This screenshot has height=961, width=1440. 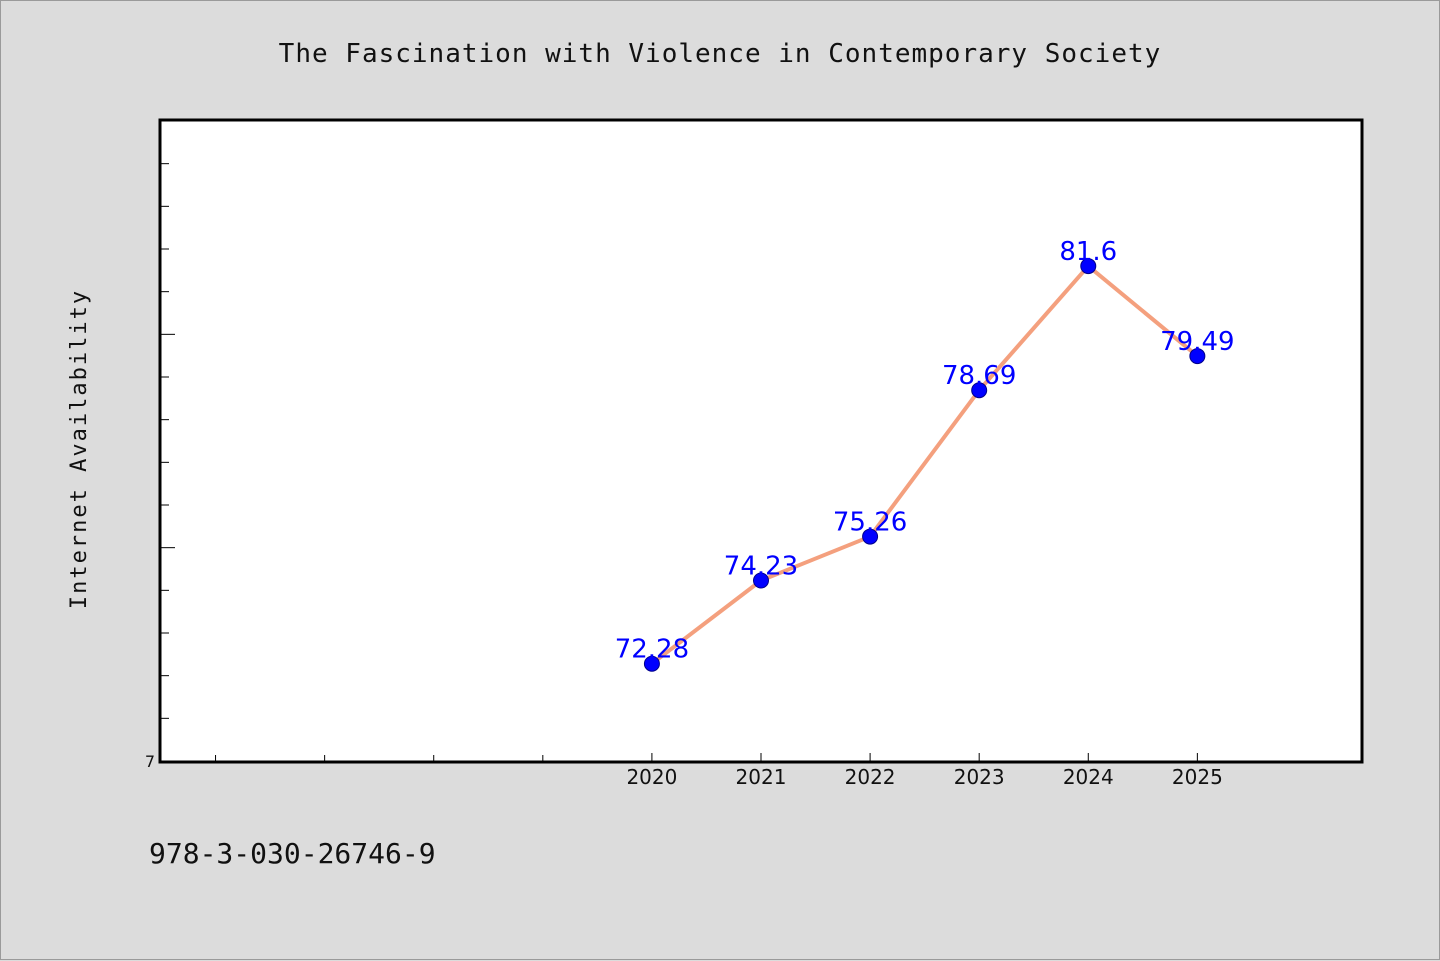 I want to click on isbn-footer: 978-3-030-26746-9, so click(x=292, y=853).